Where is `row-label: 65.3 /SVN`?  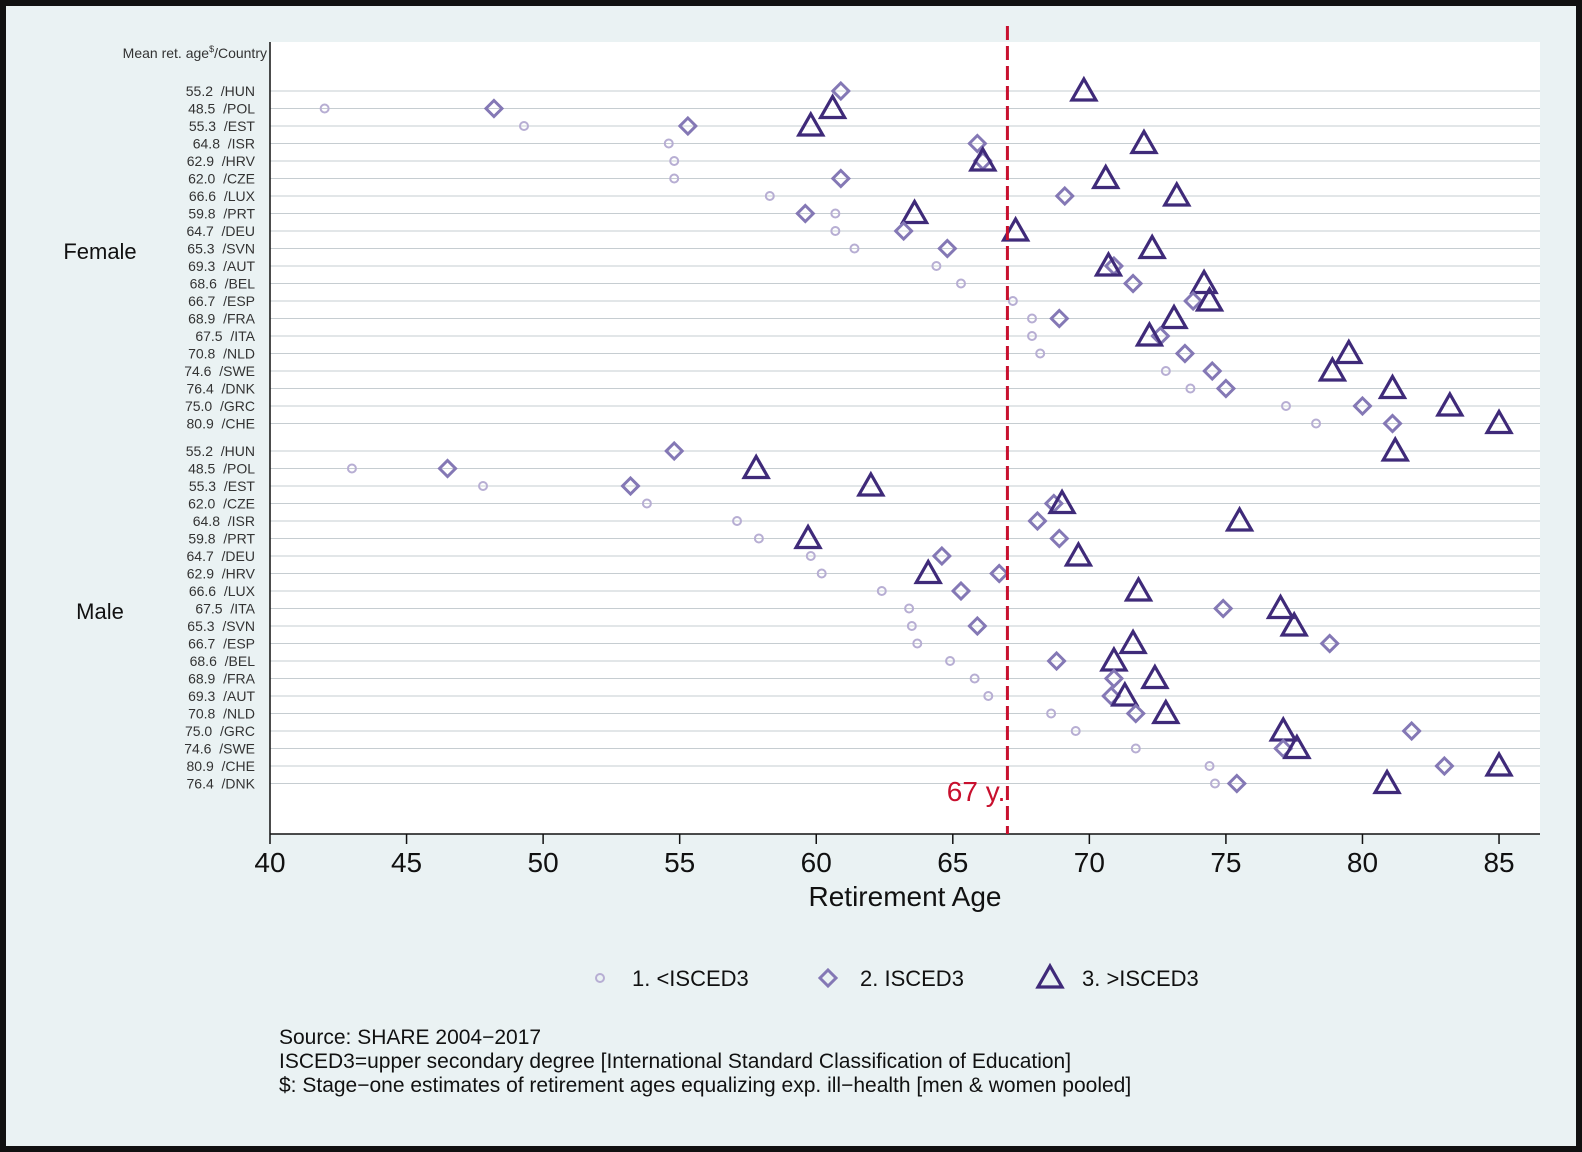 row-label: 65.3 /SVN is located at coordinates (221, 626).